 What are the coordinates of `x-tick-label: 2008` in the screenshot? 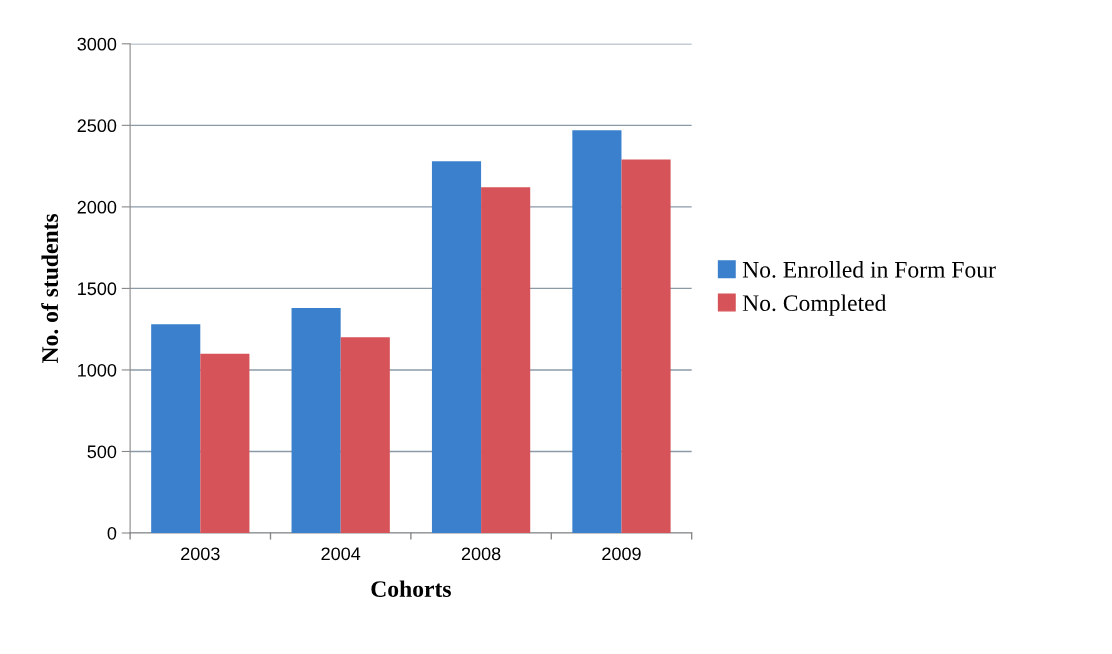 It's located at (481, 554).